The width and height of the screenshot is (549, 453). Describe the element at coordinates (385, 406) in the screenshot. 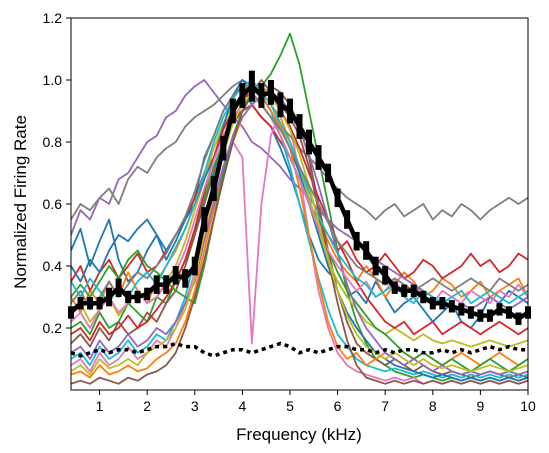

I see `x-tick-label: 7` at that location.